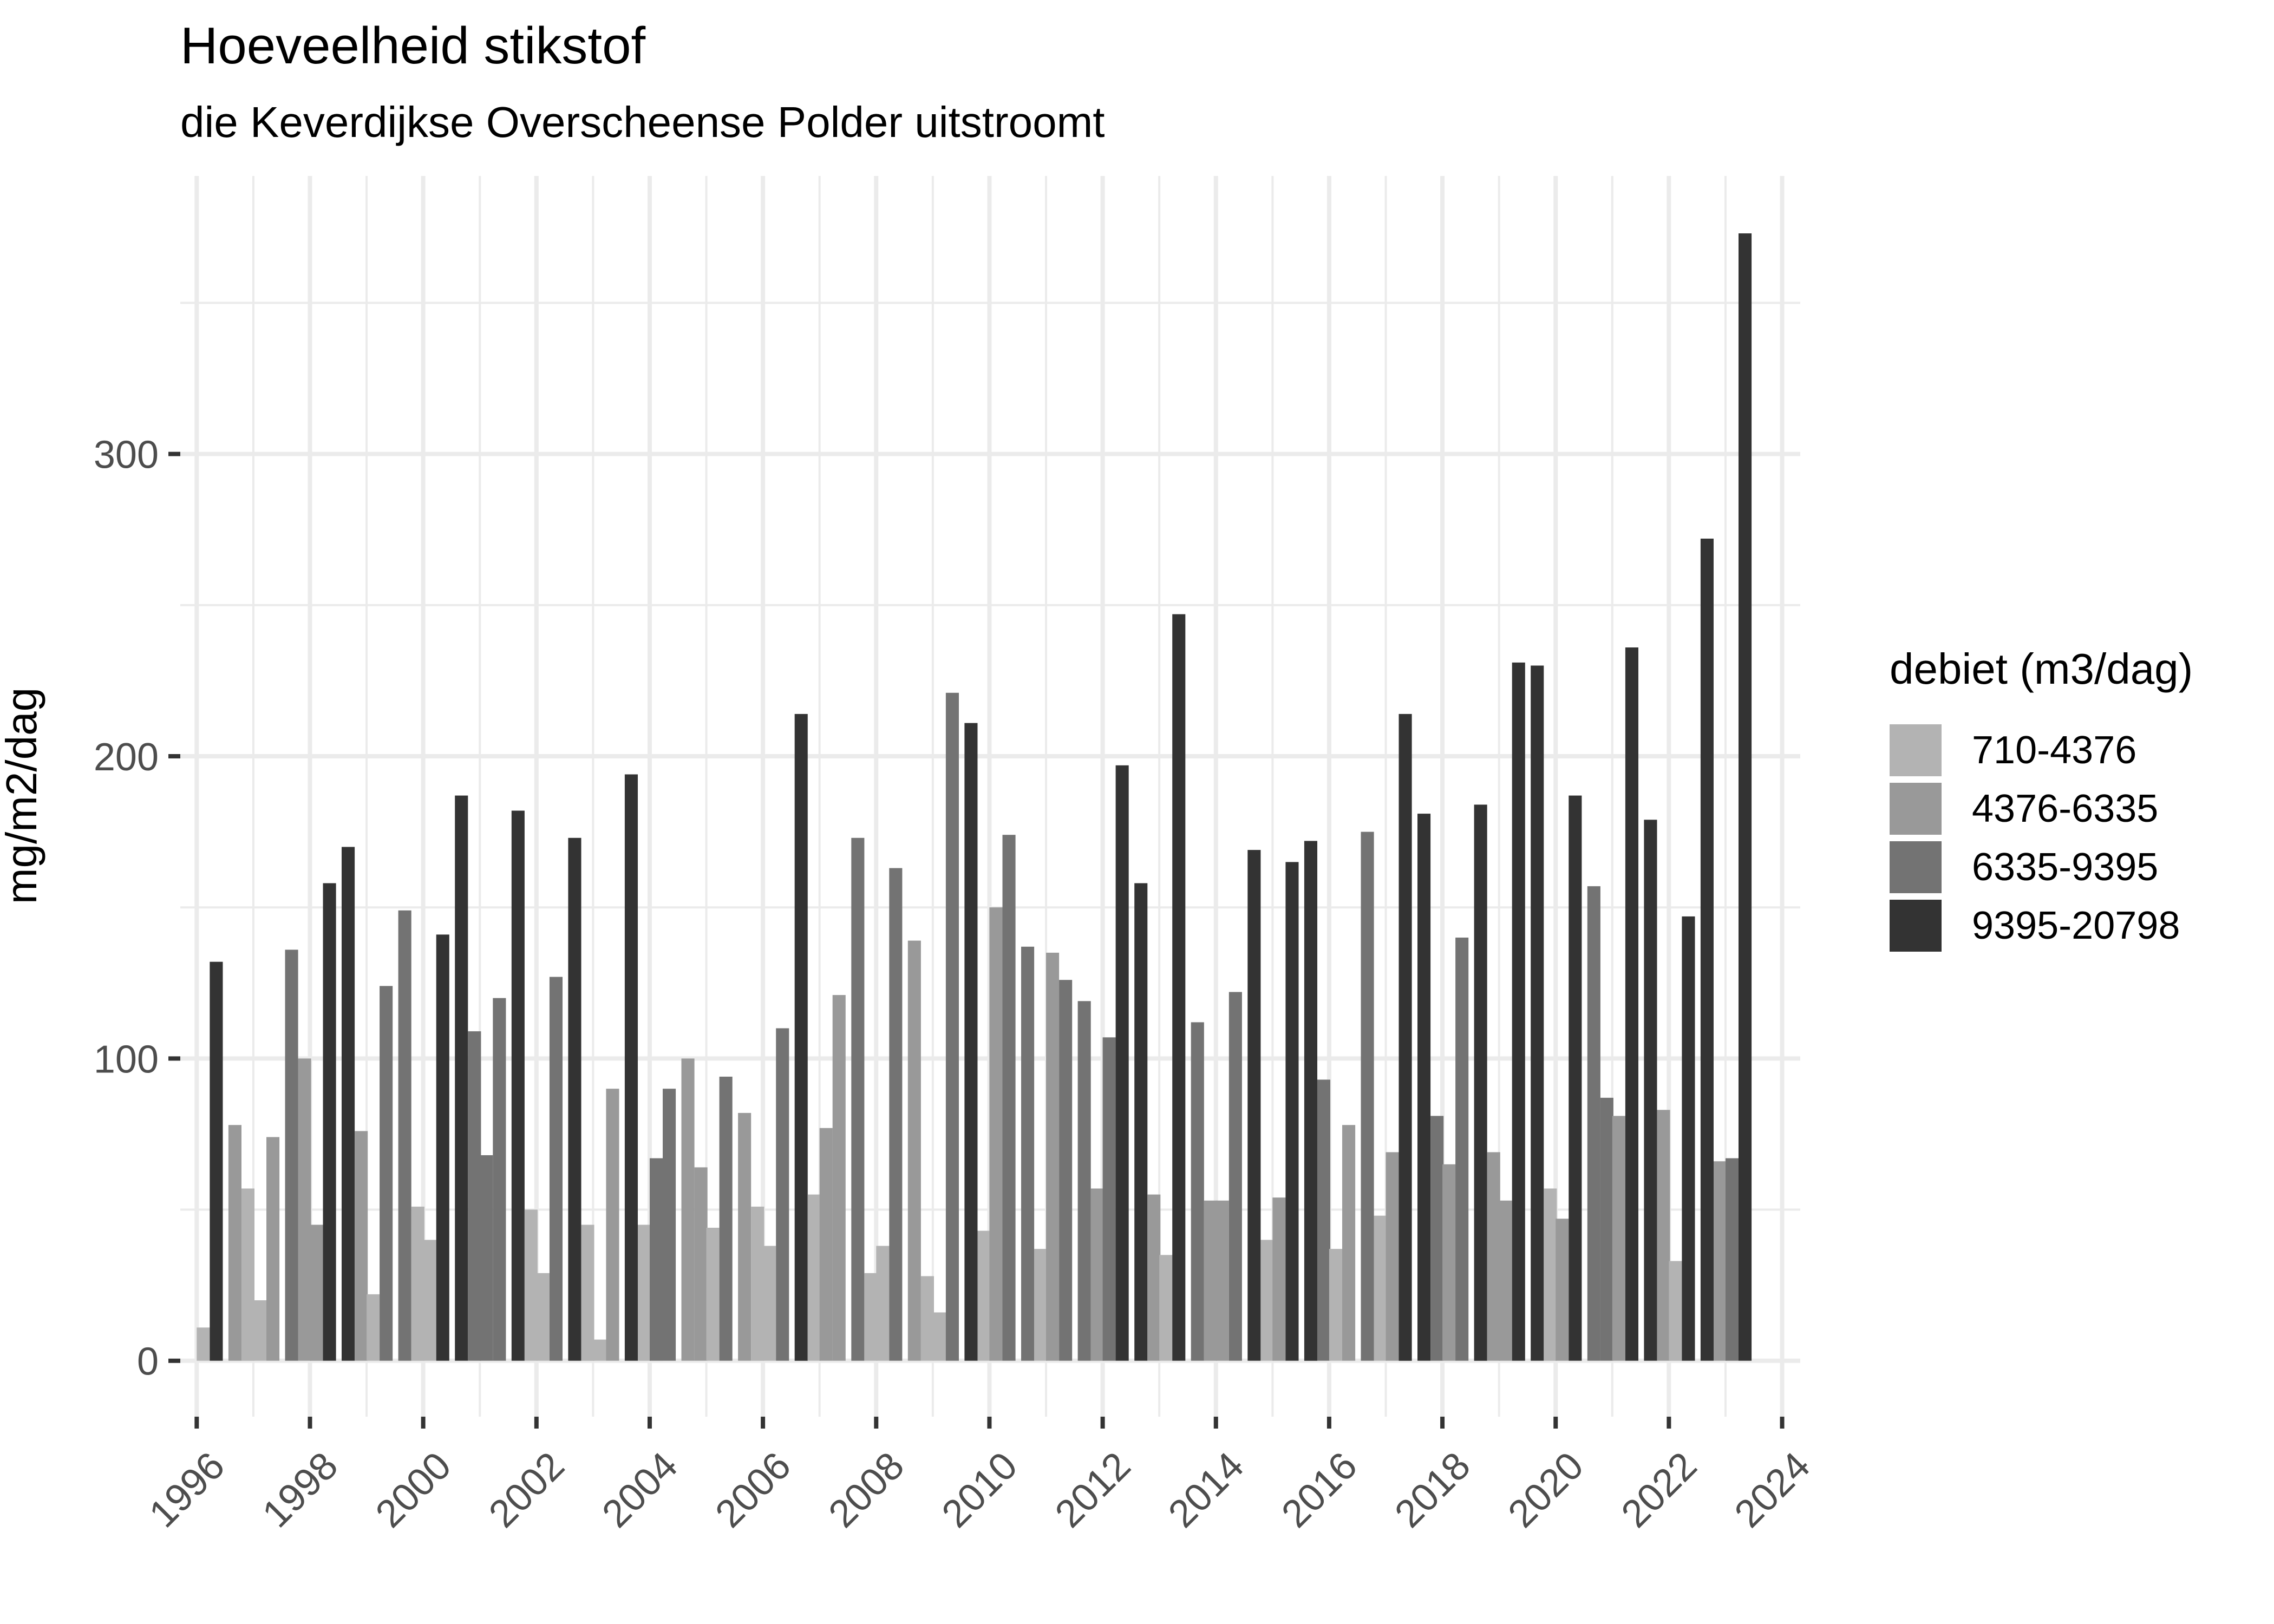 This screenshot has width=2274, height=1624. What do you see at coordinates (1916, 867) in the screenshot?
I see `legend-key-q3` at bounding box center [1916, 867].